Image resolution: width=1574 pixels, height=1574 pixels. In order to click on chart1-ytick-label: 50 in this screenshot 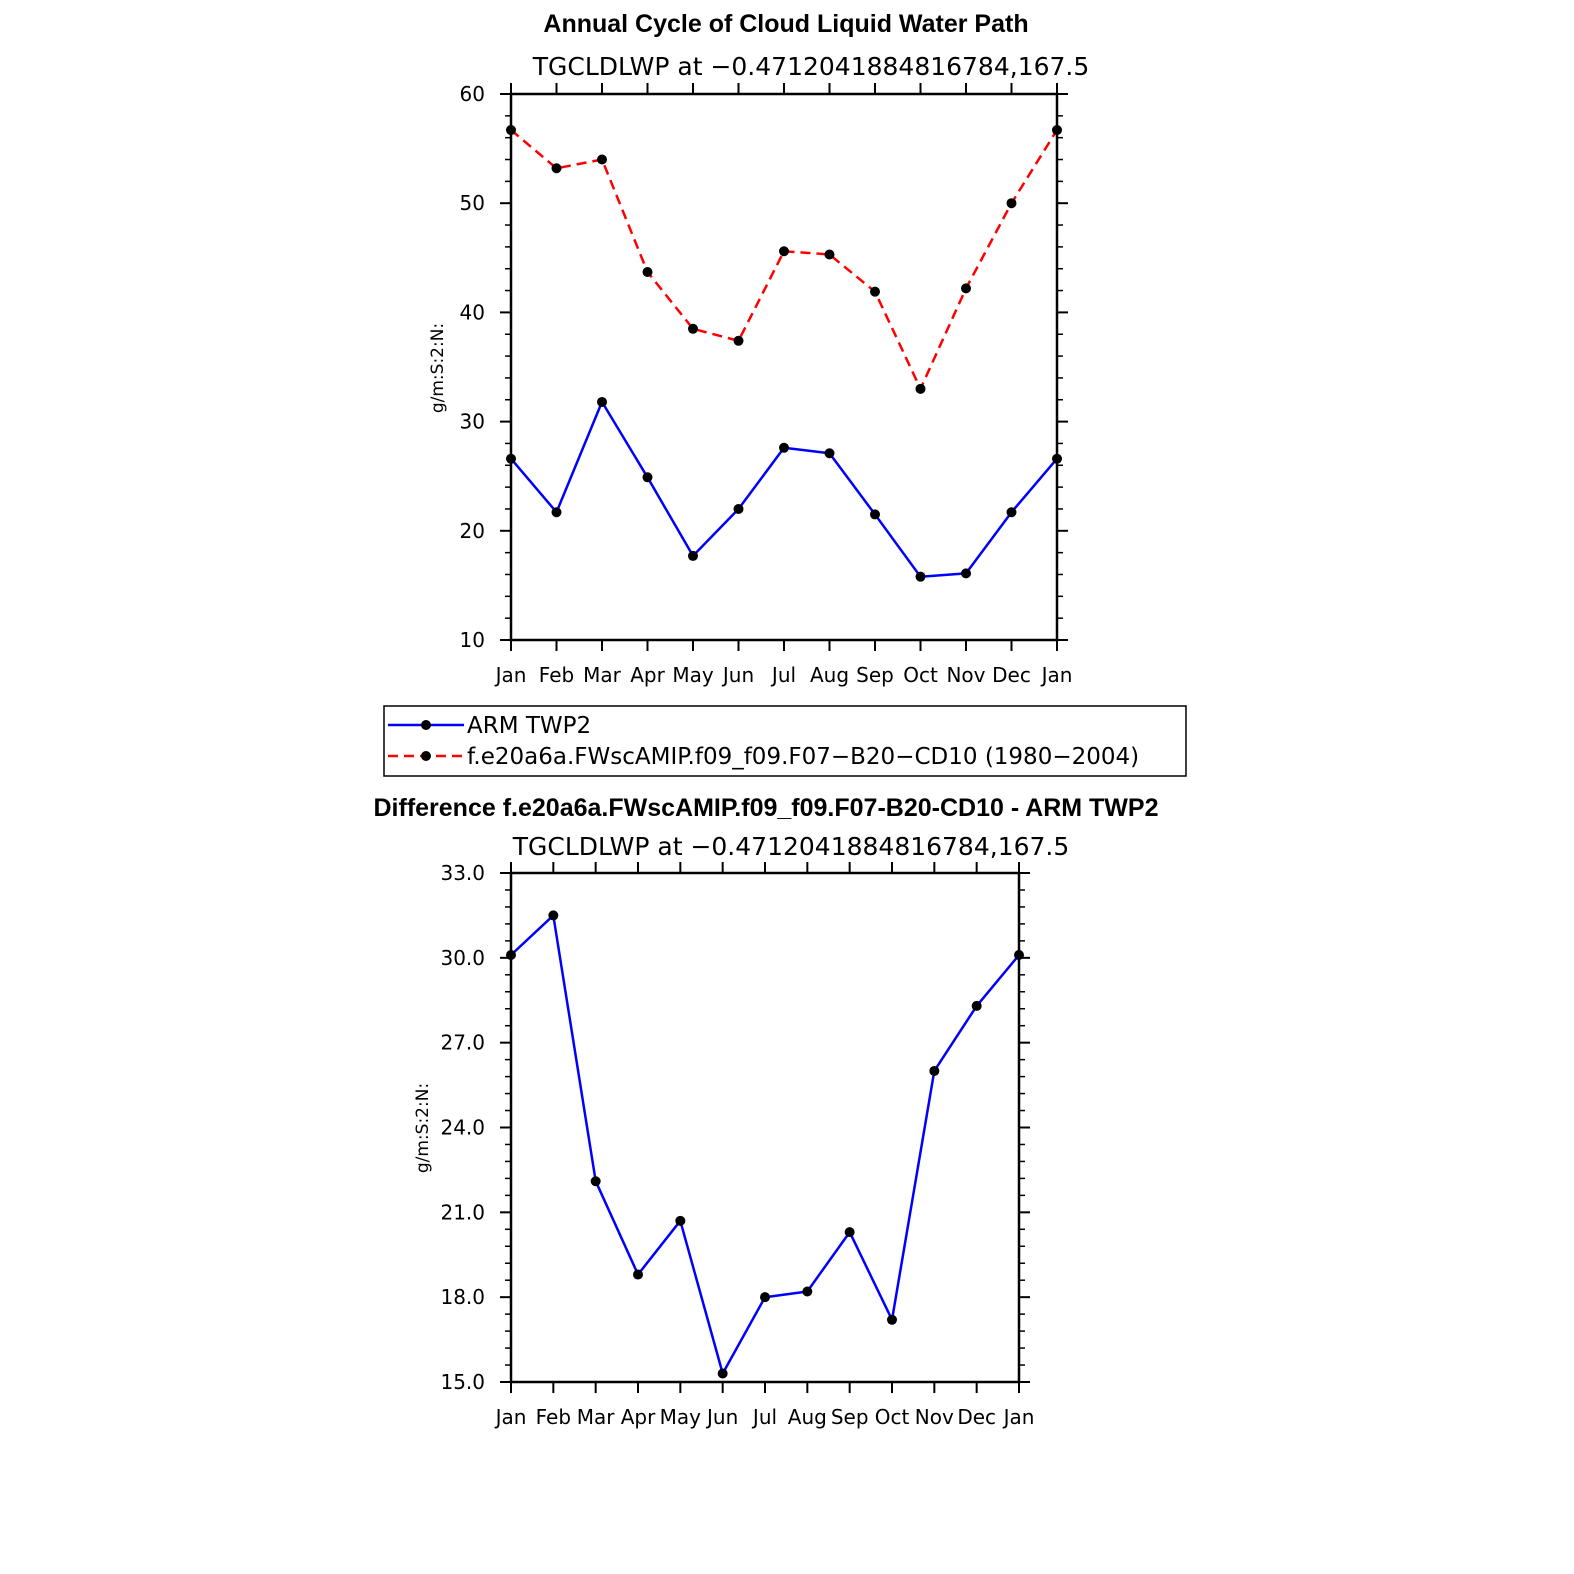, I will do `click(472, 203)`.